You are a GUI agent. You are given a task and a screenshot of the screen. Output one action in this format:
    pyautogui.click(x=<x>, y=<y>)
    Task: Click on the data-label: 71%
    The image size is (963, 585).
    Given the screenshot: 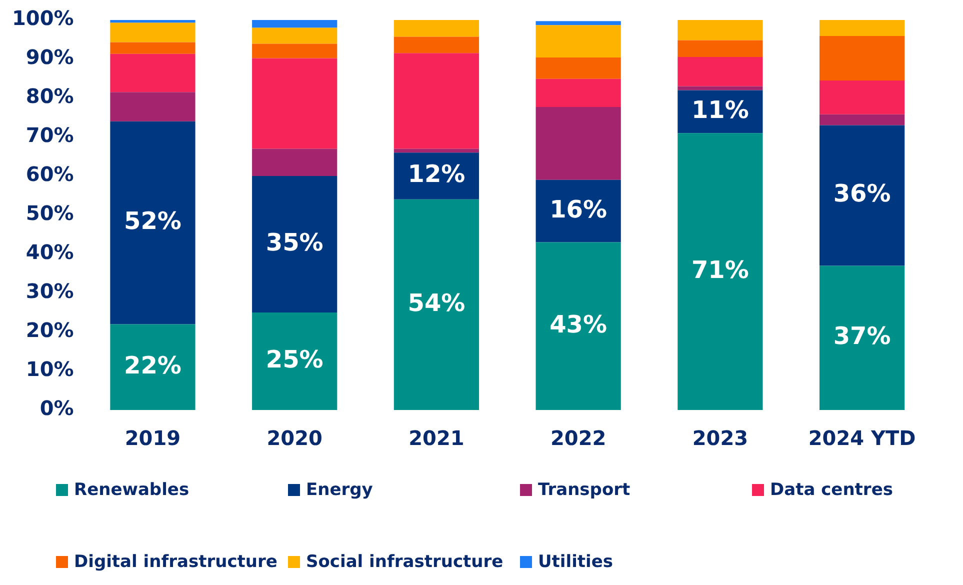 What is the action you would take?
    pyautogui.click(x=720, y=270)
    